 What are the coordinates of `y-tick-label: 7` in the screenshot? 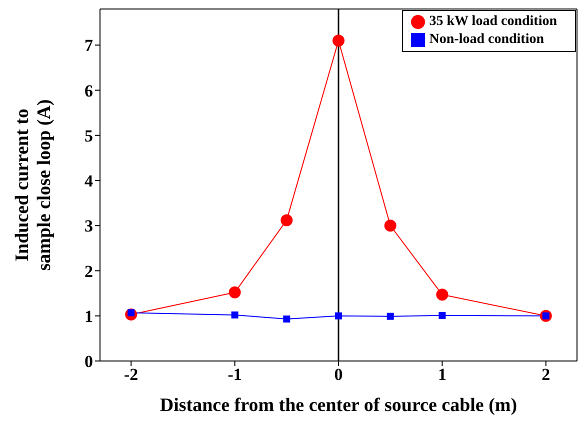 It's located at (89, 46).